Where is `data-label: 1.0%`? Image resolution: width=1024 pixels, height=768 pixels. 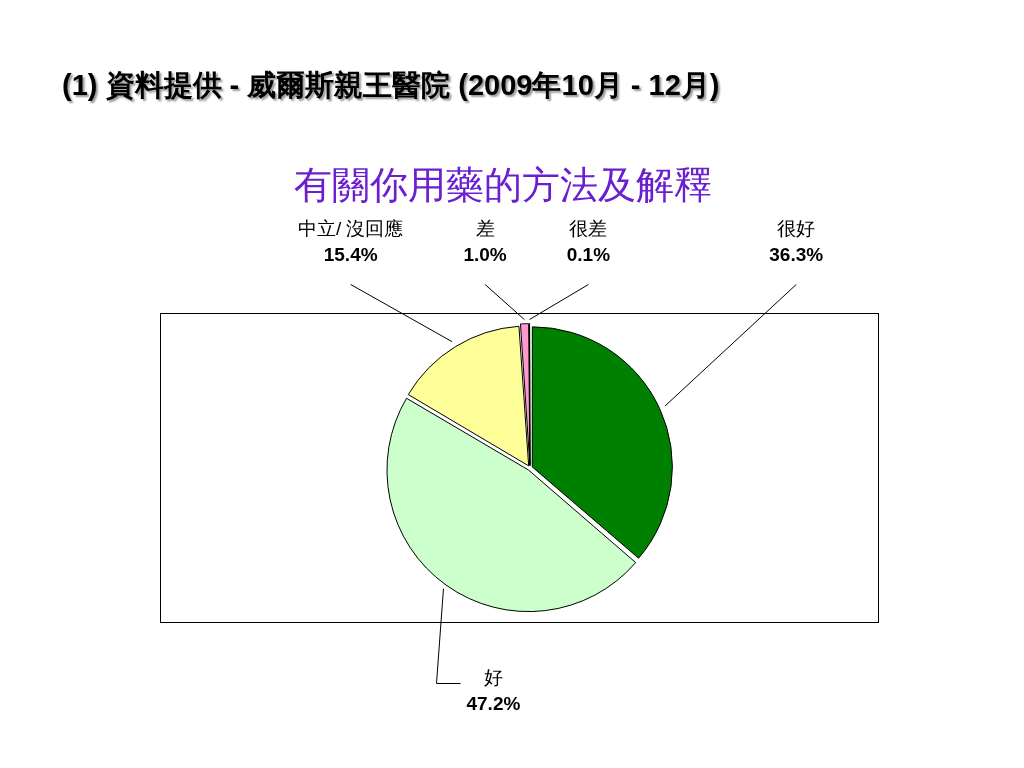 data-label: 1.0% is located at coordinates (485, 255).